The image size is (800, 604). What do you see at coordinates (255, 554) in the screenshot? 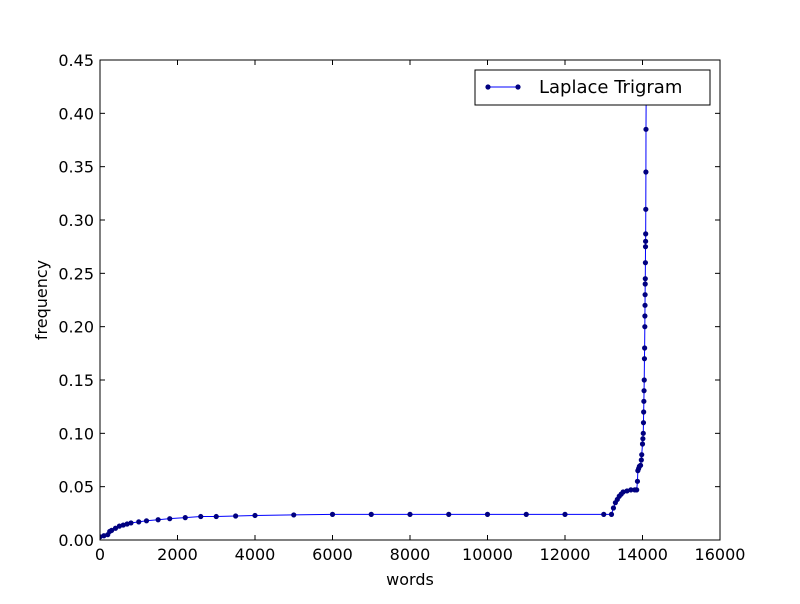
I see `x-tick-label: 4000` at bounding box center [255, 554].